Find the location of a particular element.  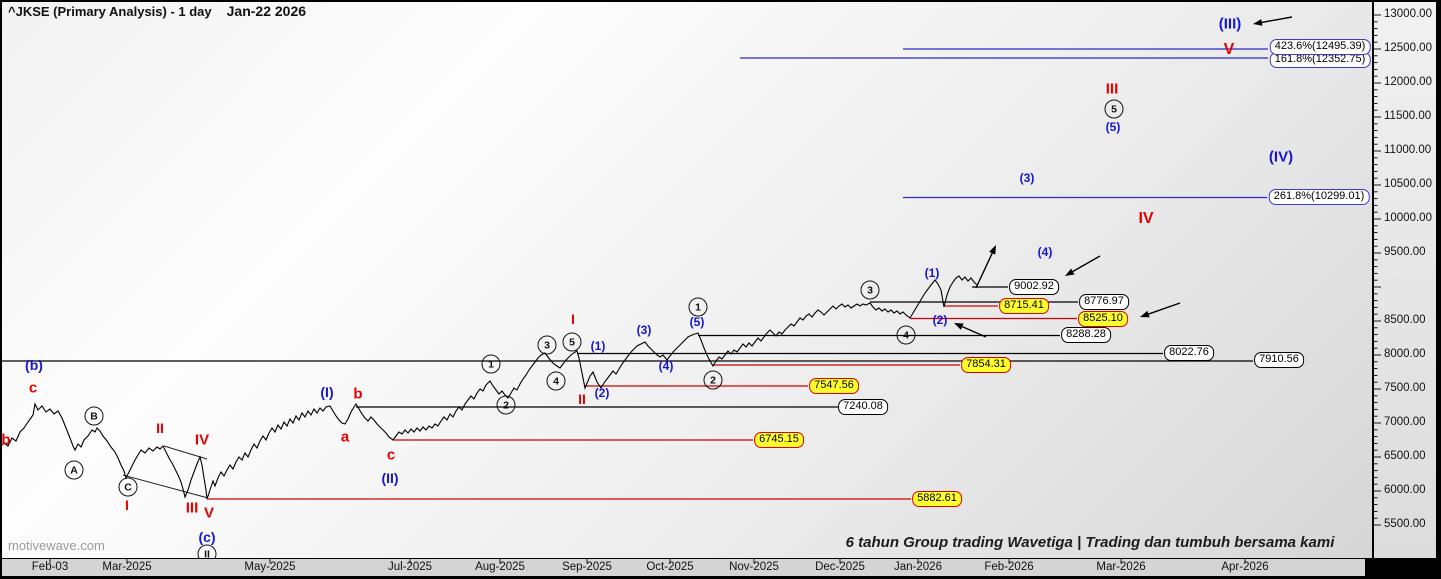

circled-wave-label: C is located at coordinates (128, 487).